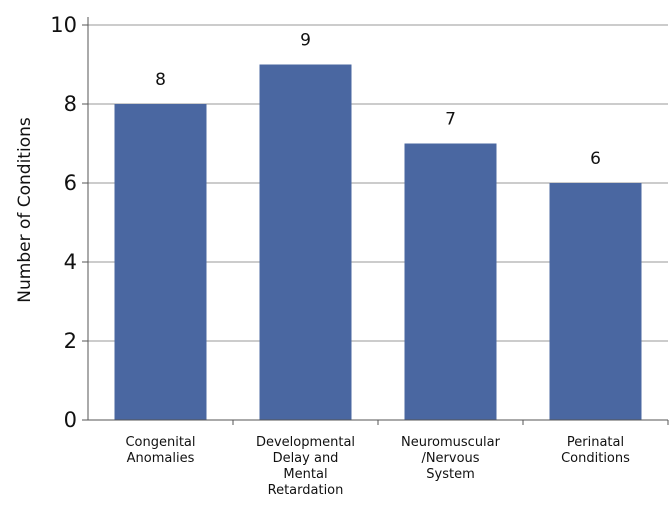 Image resolution: width=671 pixels, height=510 pixels. Describe the element at coordinates (306, 458) in the screenshot. I see `x-category-label-line: Delay and` at that location.